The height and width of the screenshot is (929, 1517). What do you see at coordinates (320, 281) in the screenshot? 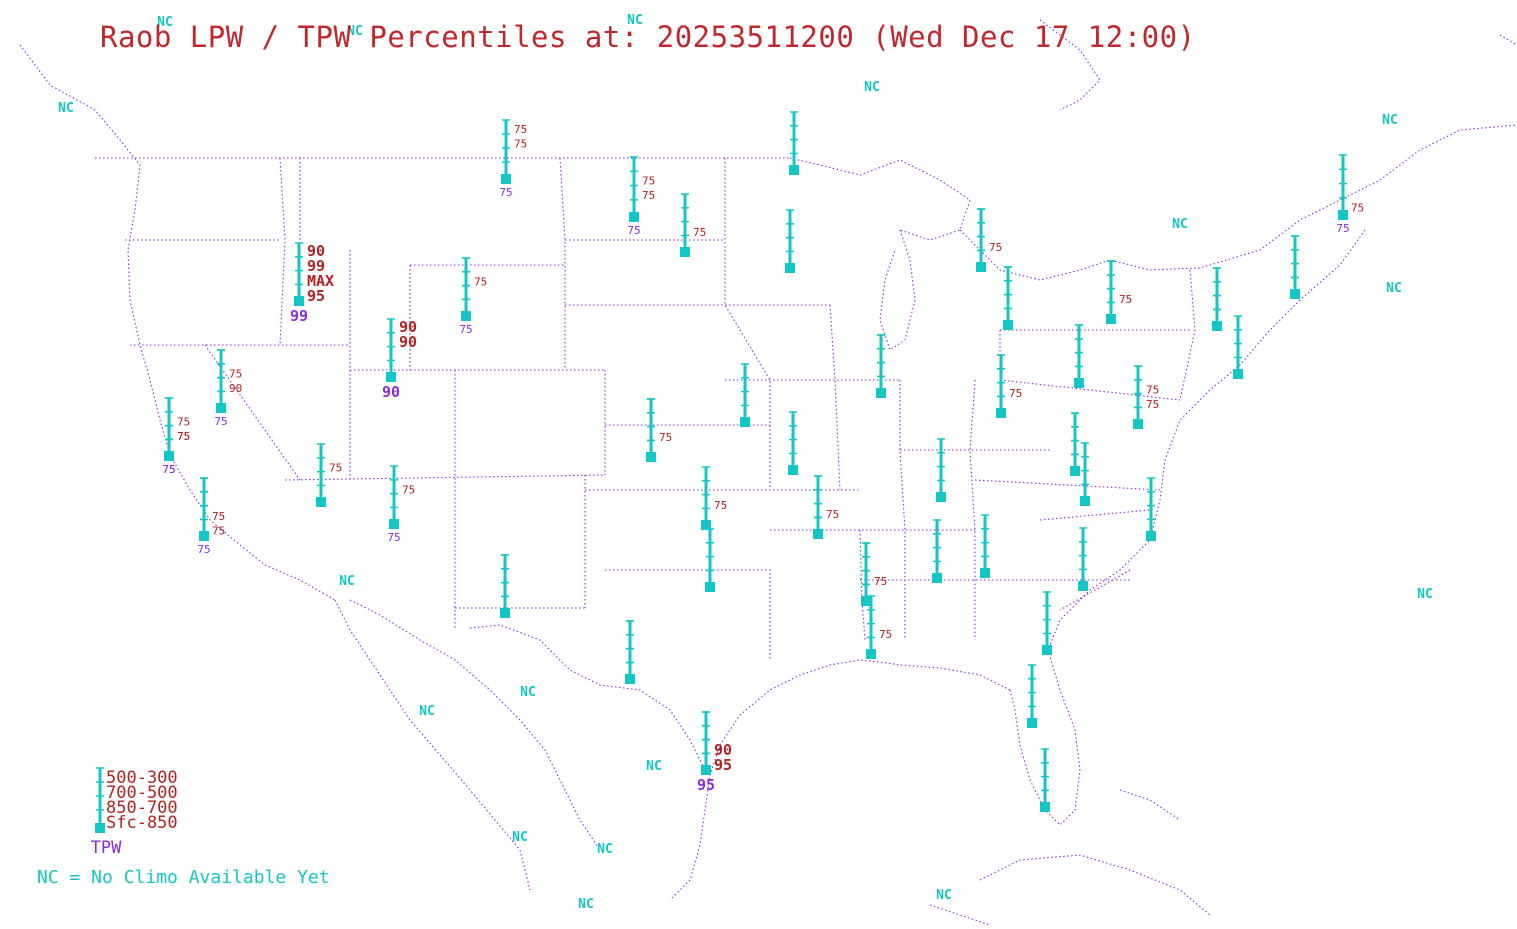
I see `layer-percentile-label: MAX` at bounding box center [320, 281].